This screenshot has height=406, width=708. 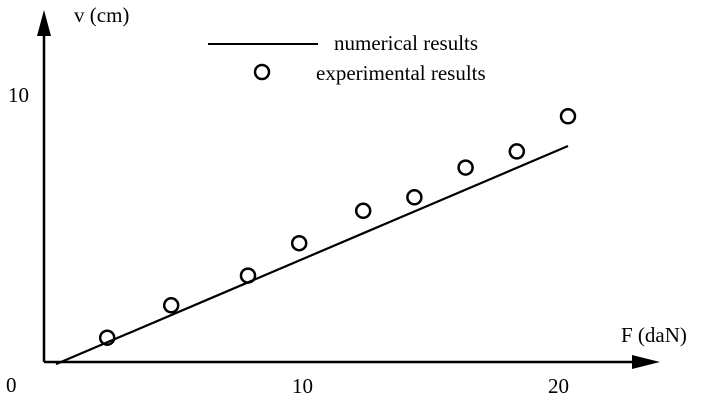 I want to click on origin-label: 0, so click(x=11, y=385).